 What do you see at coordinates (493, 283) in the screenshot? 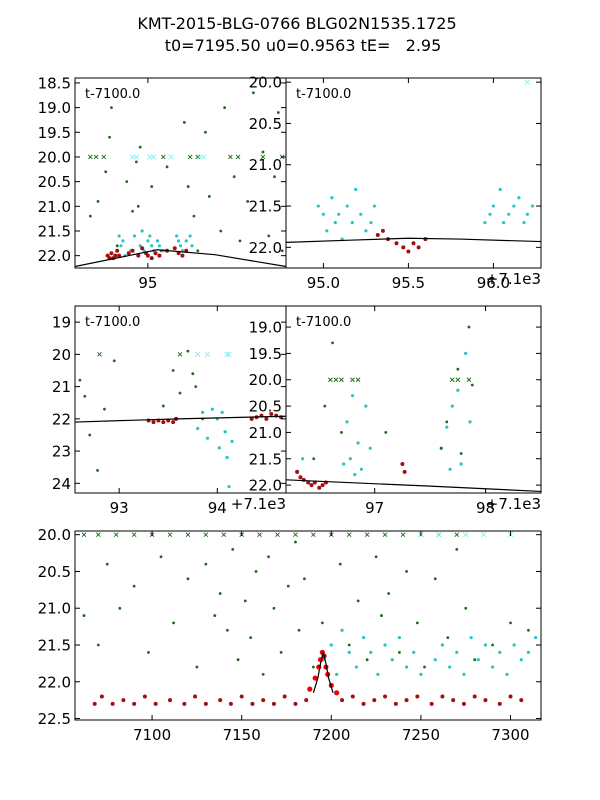
I see `x-tick-label: 96.0` at bounding box center [493, 283].